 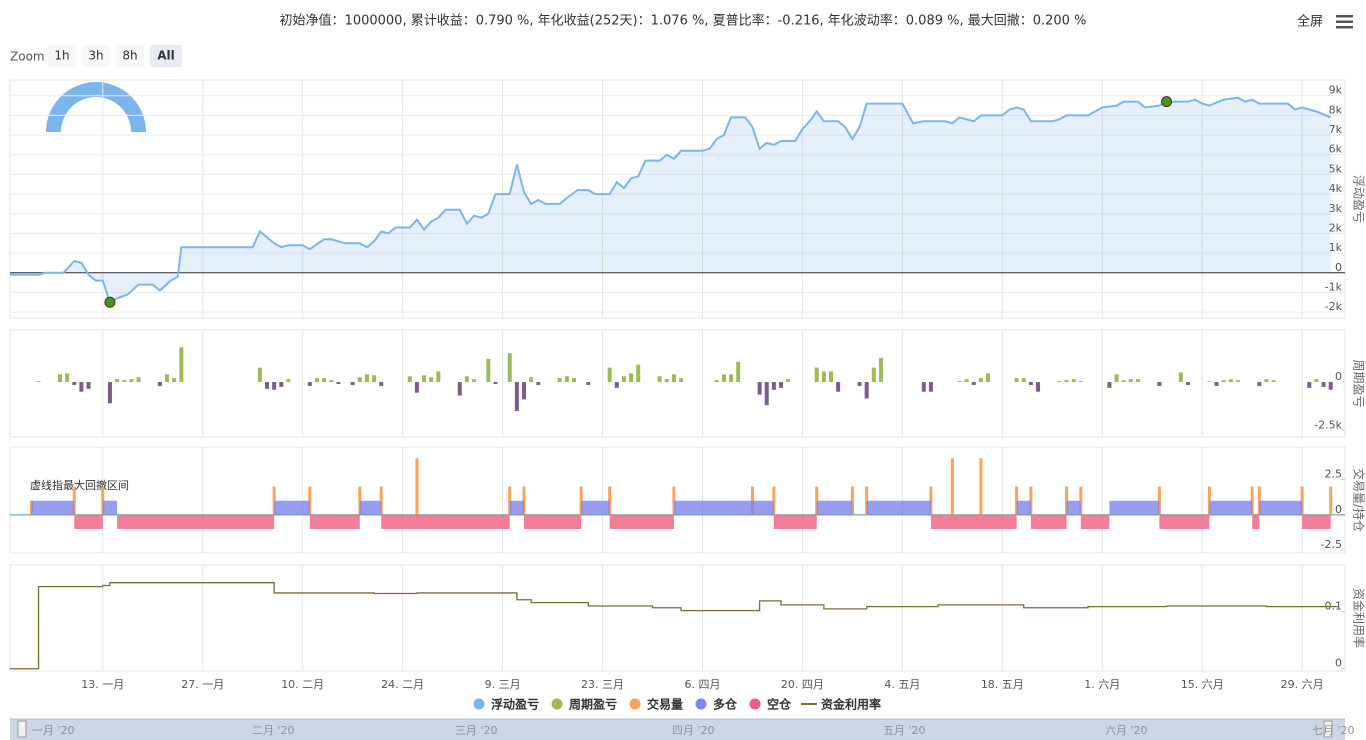 What do you see at coordinates (1002, 684) in the screenshot?
I see `x-tick-label: 18. 五月` at bounding box center [1002, 684].